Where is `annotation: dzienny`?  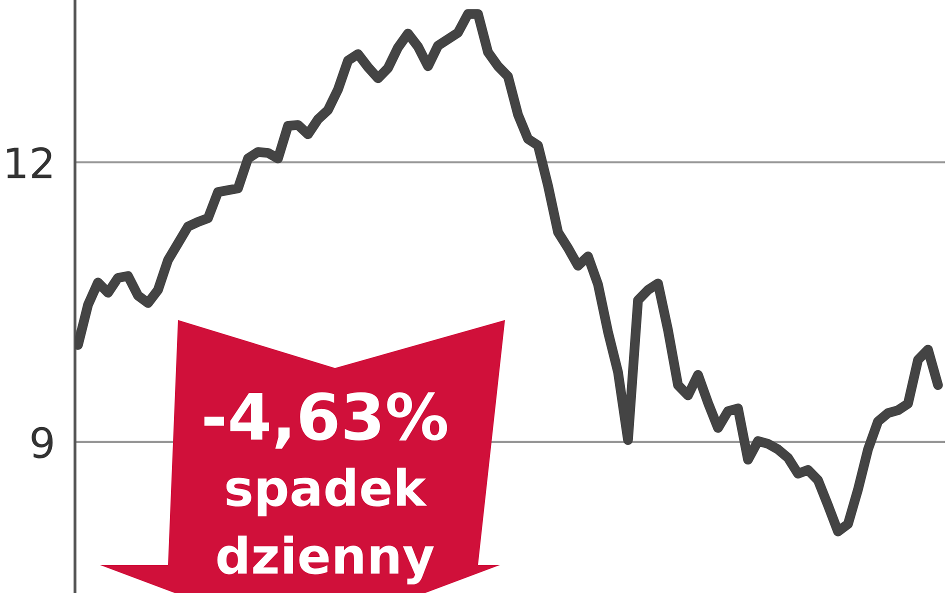 annotation: dzienny is located at coordinates (325, 560).